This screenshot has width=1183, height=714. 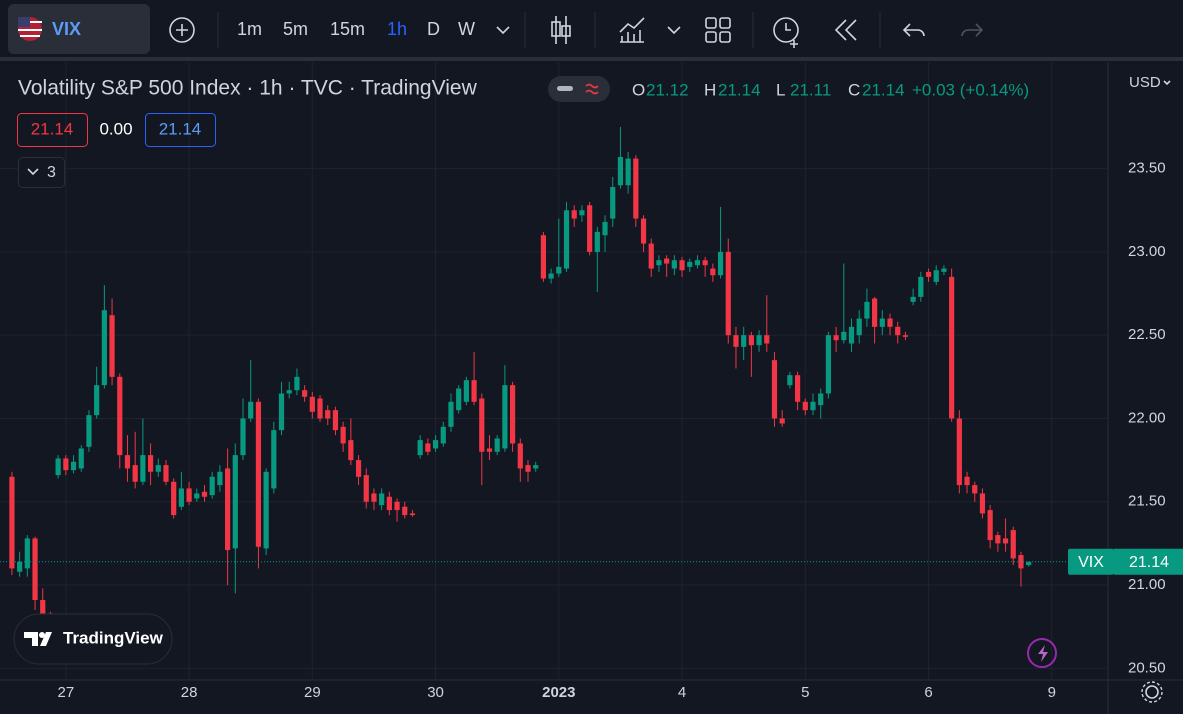 I want to click on x-tick-label: 28, so click(x=189, y=692).